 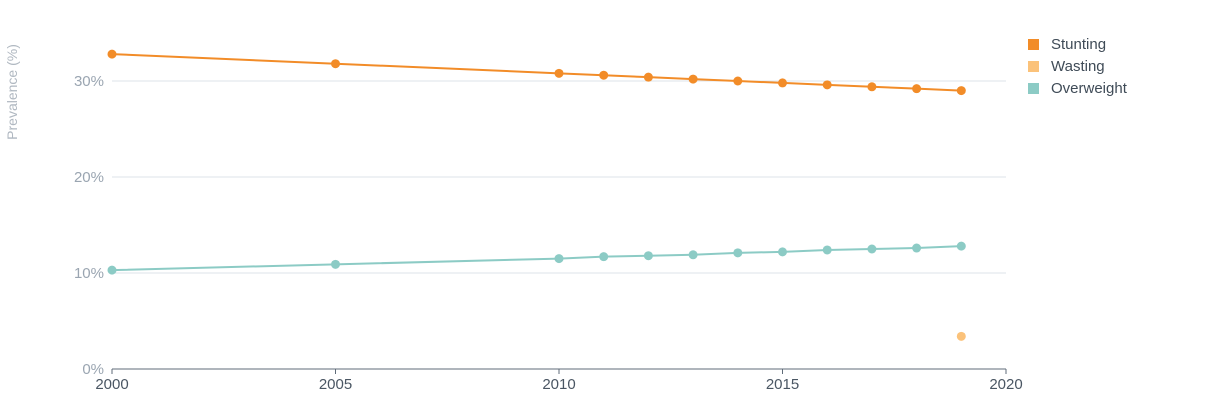 What do you see at coordinates (558, 384) in the screenshot?
I see `x-tick-label: 2010` at bounding box center [558, 384].